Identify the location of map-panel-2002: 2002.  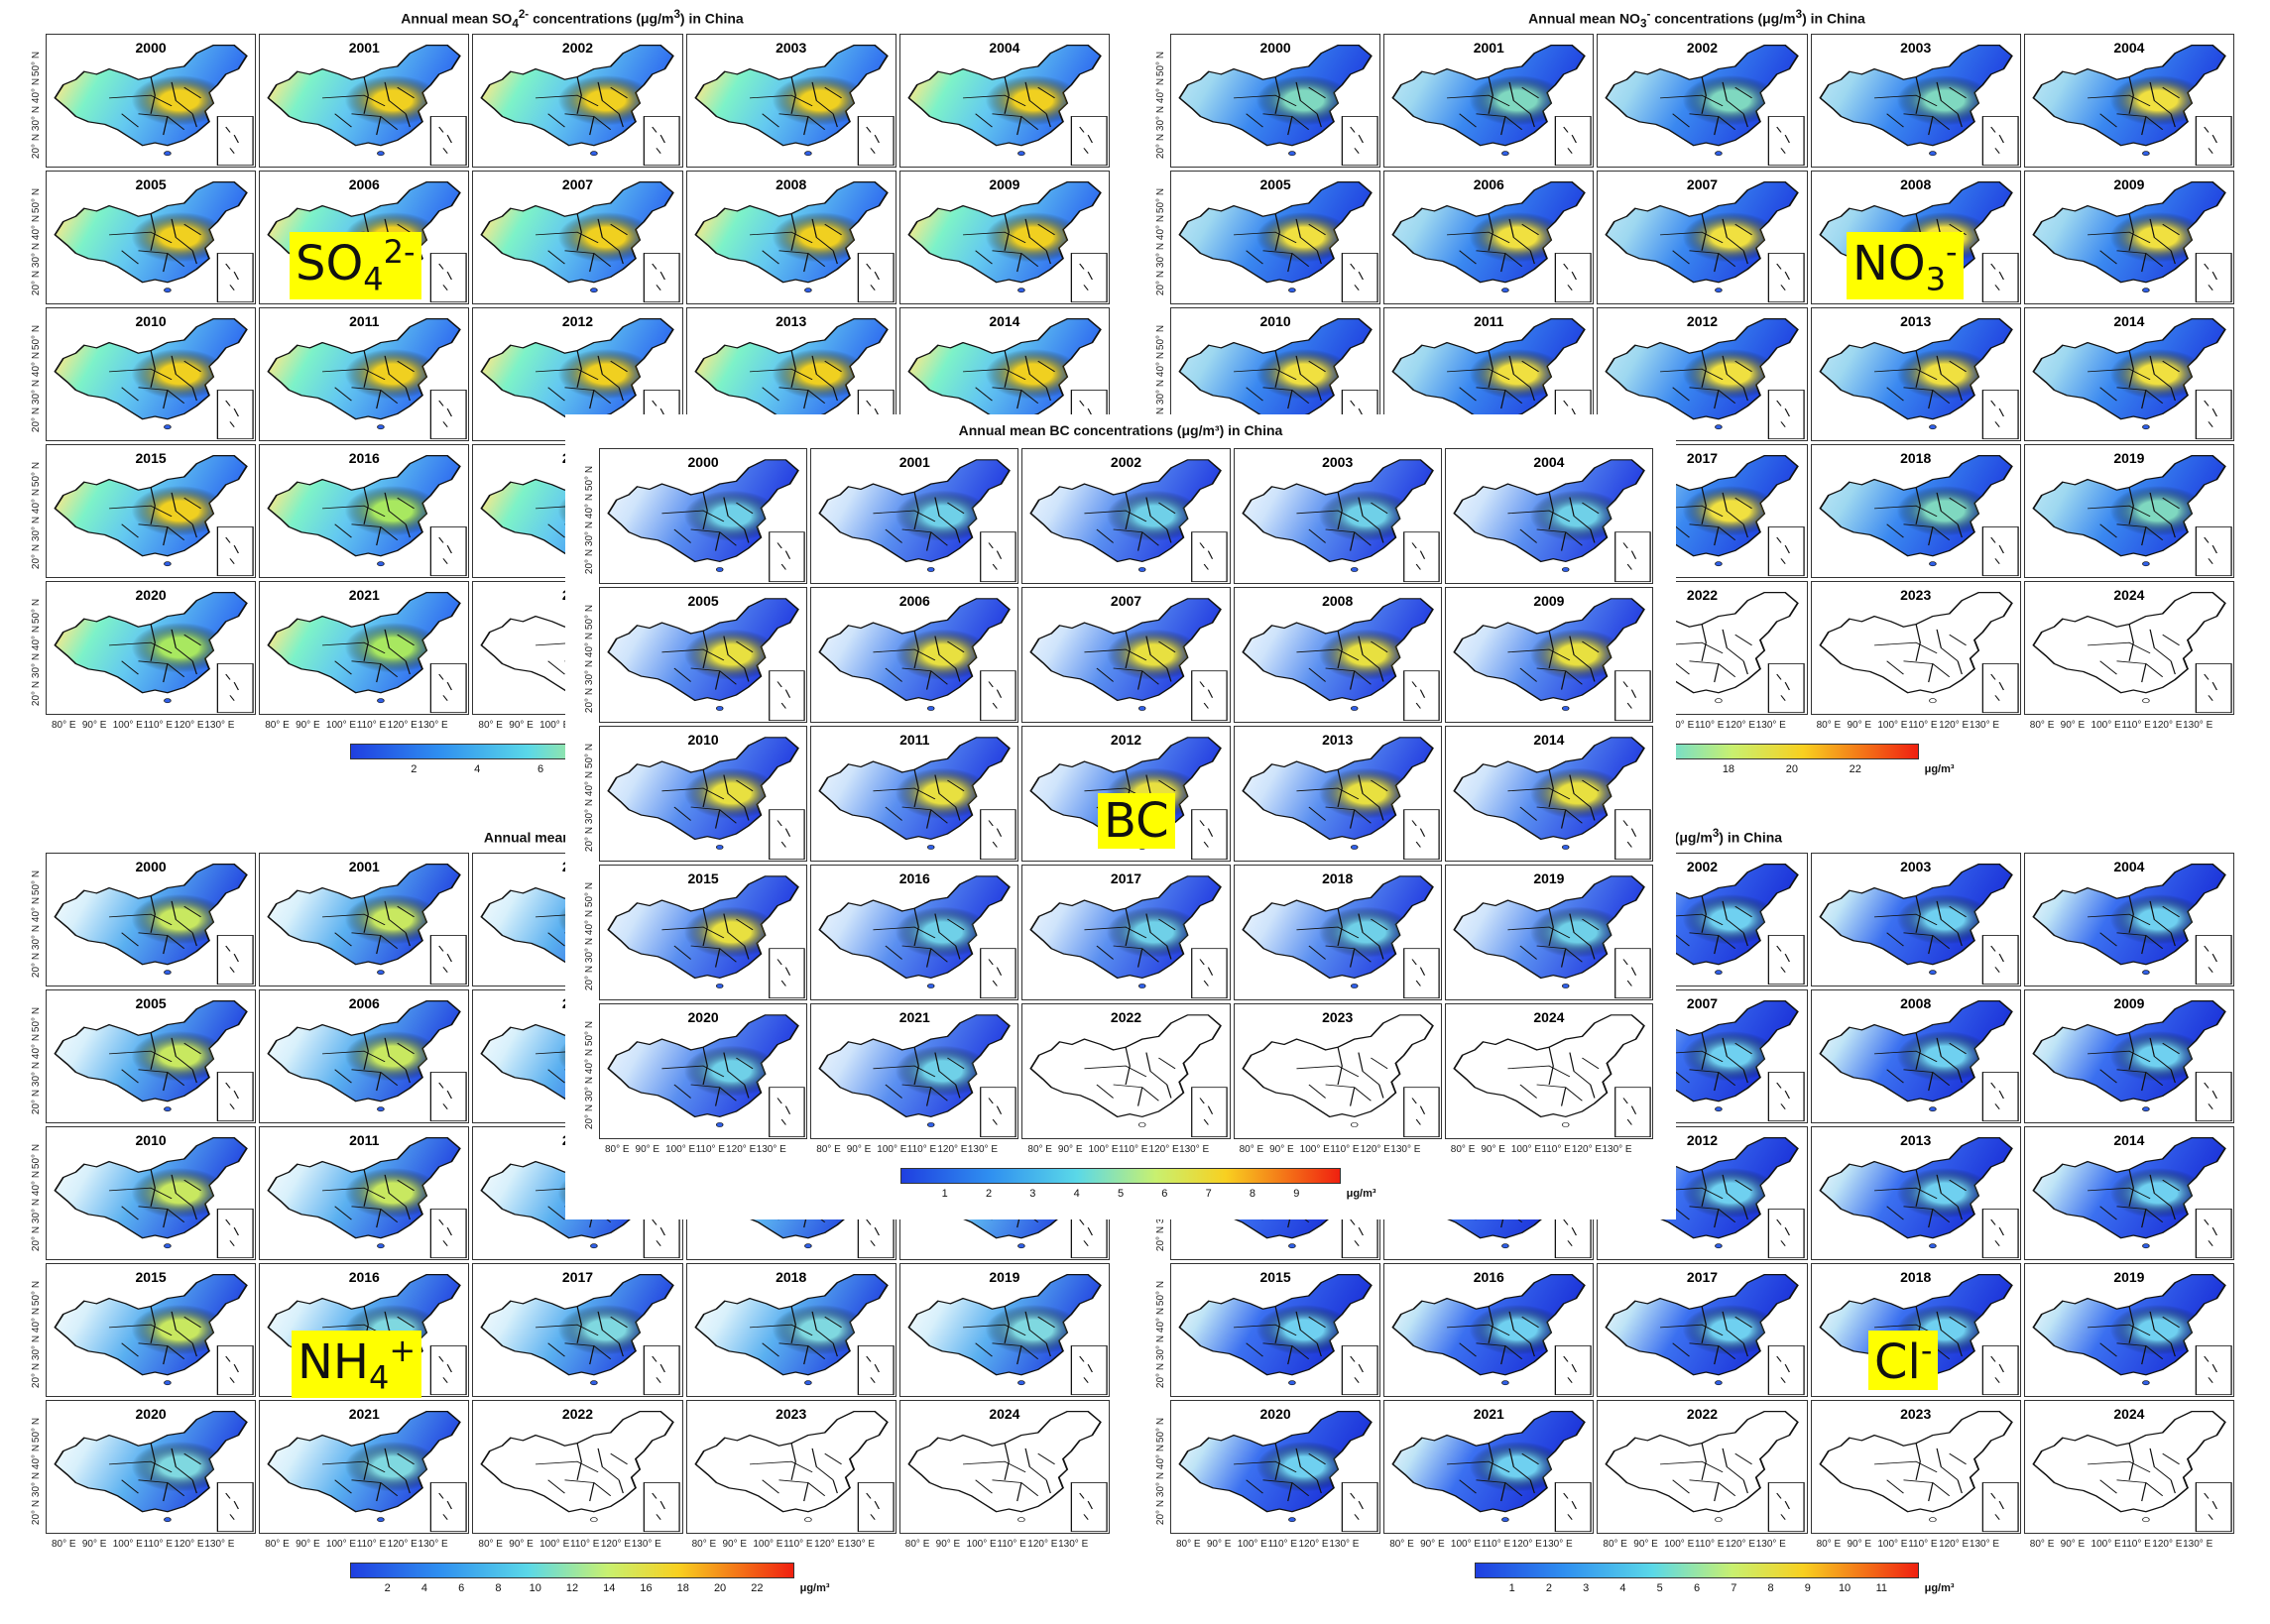
(577, 101).